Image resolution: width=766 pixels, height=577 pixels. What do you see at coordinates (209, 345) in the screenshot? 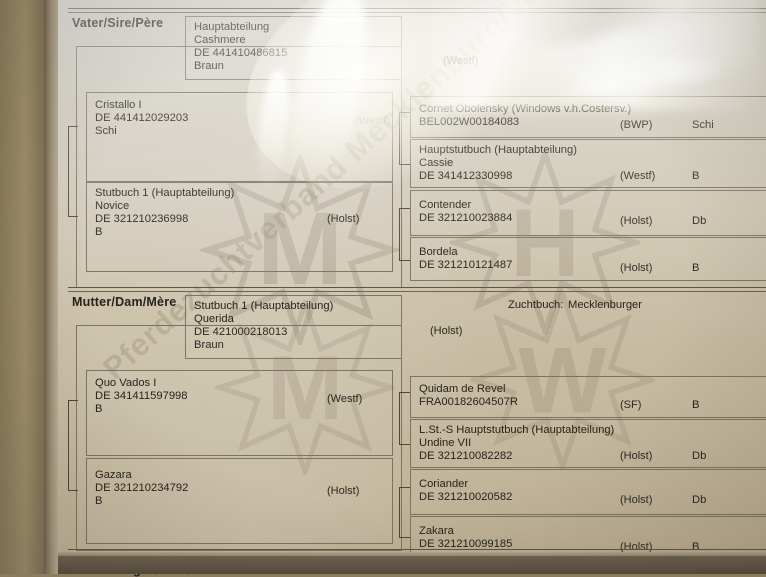
I see `dam-color: Braun` at bounding box center [209, 345].